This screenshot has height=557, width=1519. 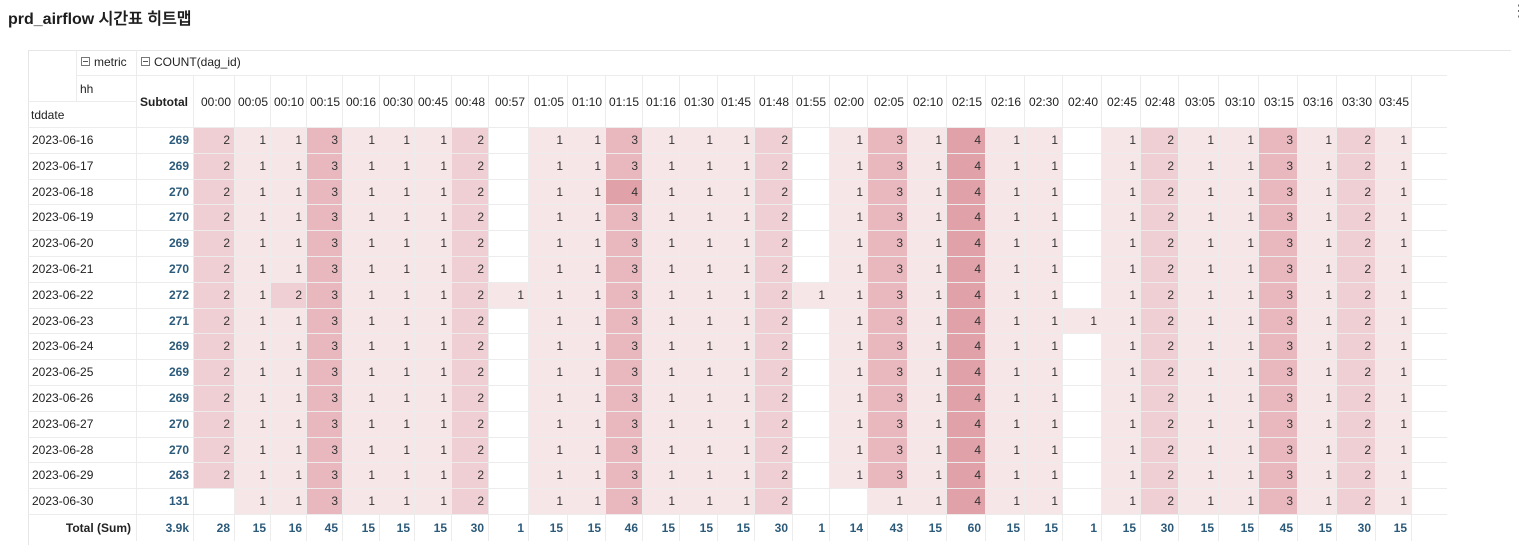 I want to click on column-header: 00:16, so click(x=360, y=101).